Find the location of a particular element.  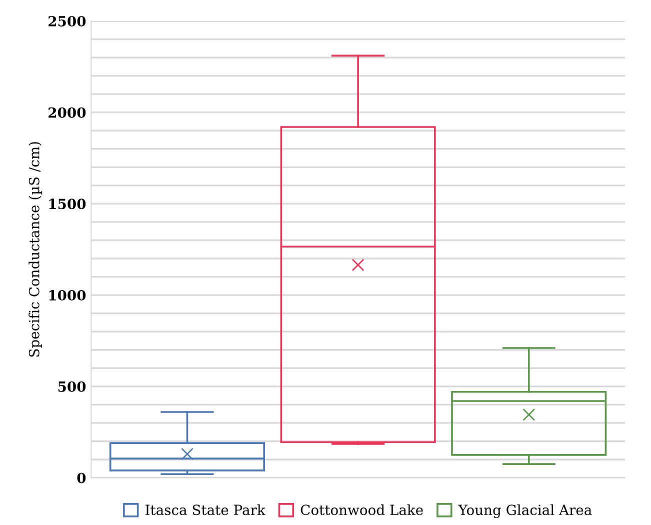

y-tick-label: 1500 is located at coordinates (67, 204).